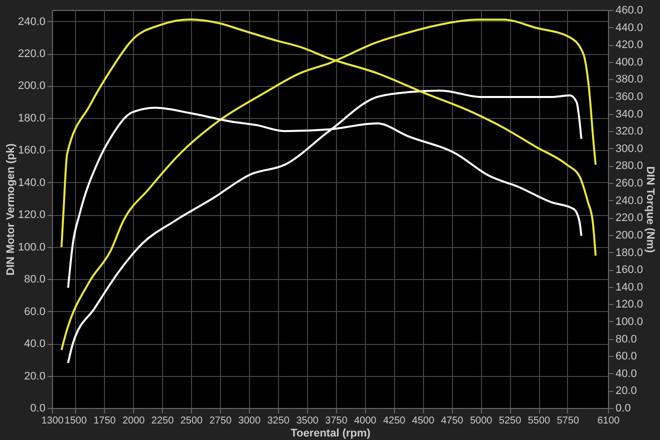  Describe the element at coordinates (630, 132) in the screenshot. I see `y2-tick-label: 320.0` at that location.